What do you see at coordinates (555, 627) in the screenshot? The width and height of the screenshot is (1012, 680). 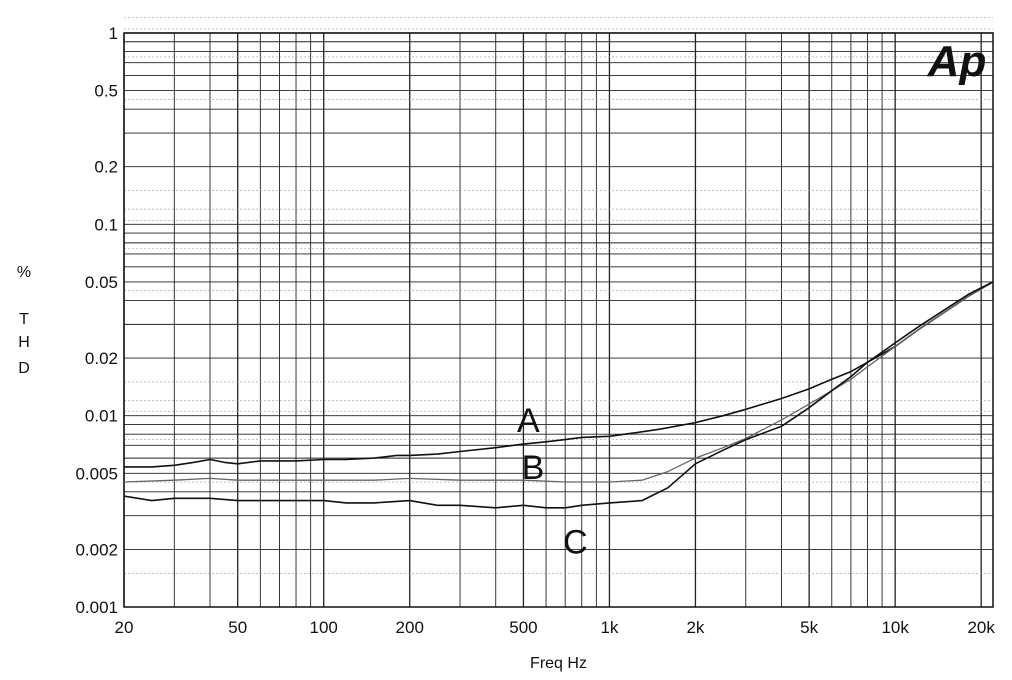 I see `x-tick-labels: 20 50 100 200 500 1k 2k 5k 10k 20k` at bounding box center [555, 627].